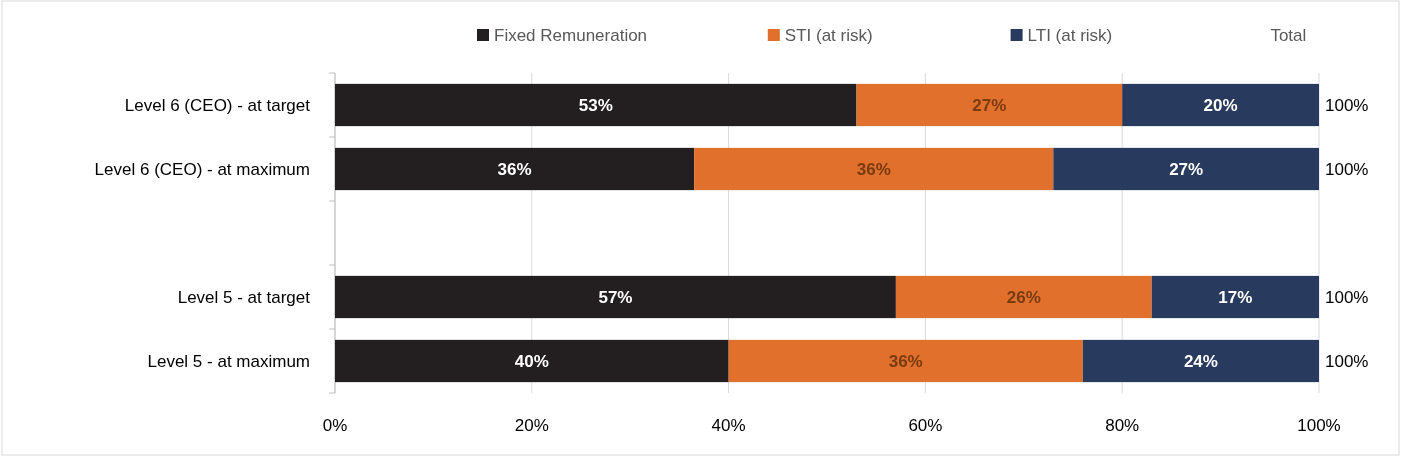  I want to click on y-tick-label: Level 6 (CEO) - at maximum, so click(202, 169).